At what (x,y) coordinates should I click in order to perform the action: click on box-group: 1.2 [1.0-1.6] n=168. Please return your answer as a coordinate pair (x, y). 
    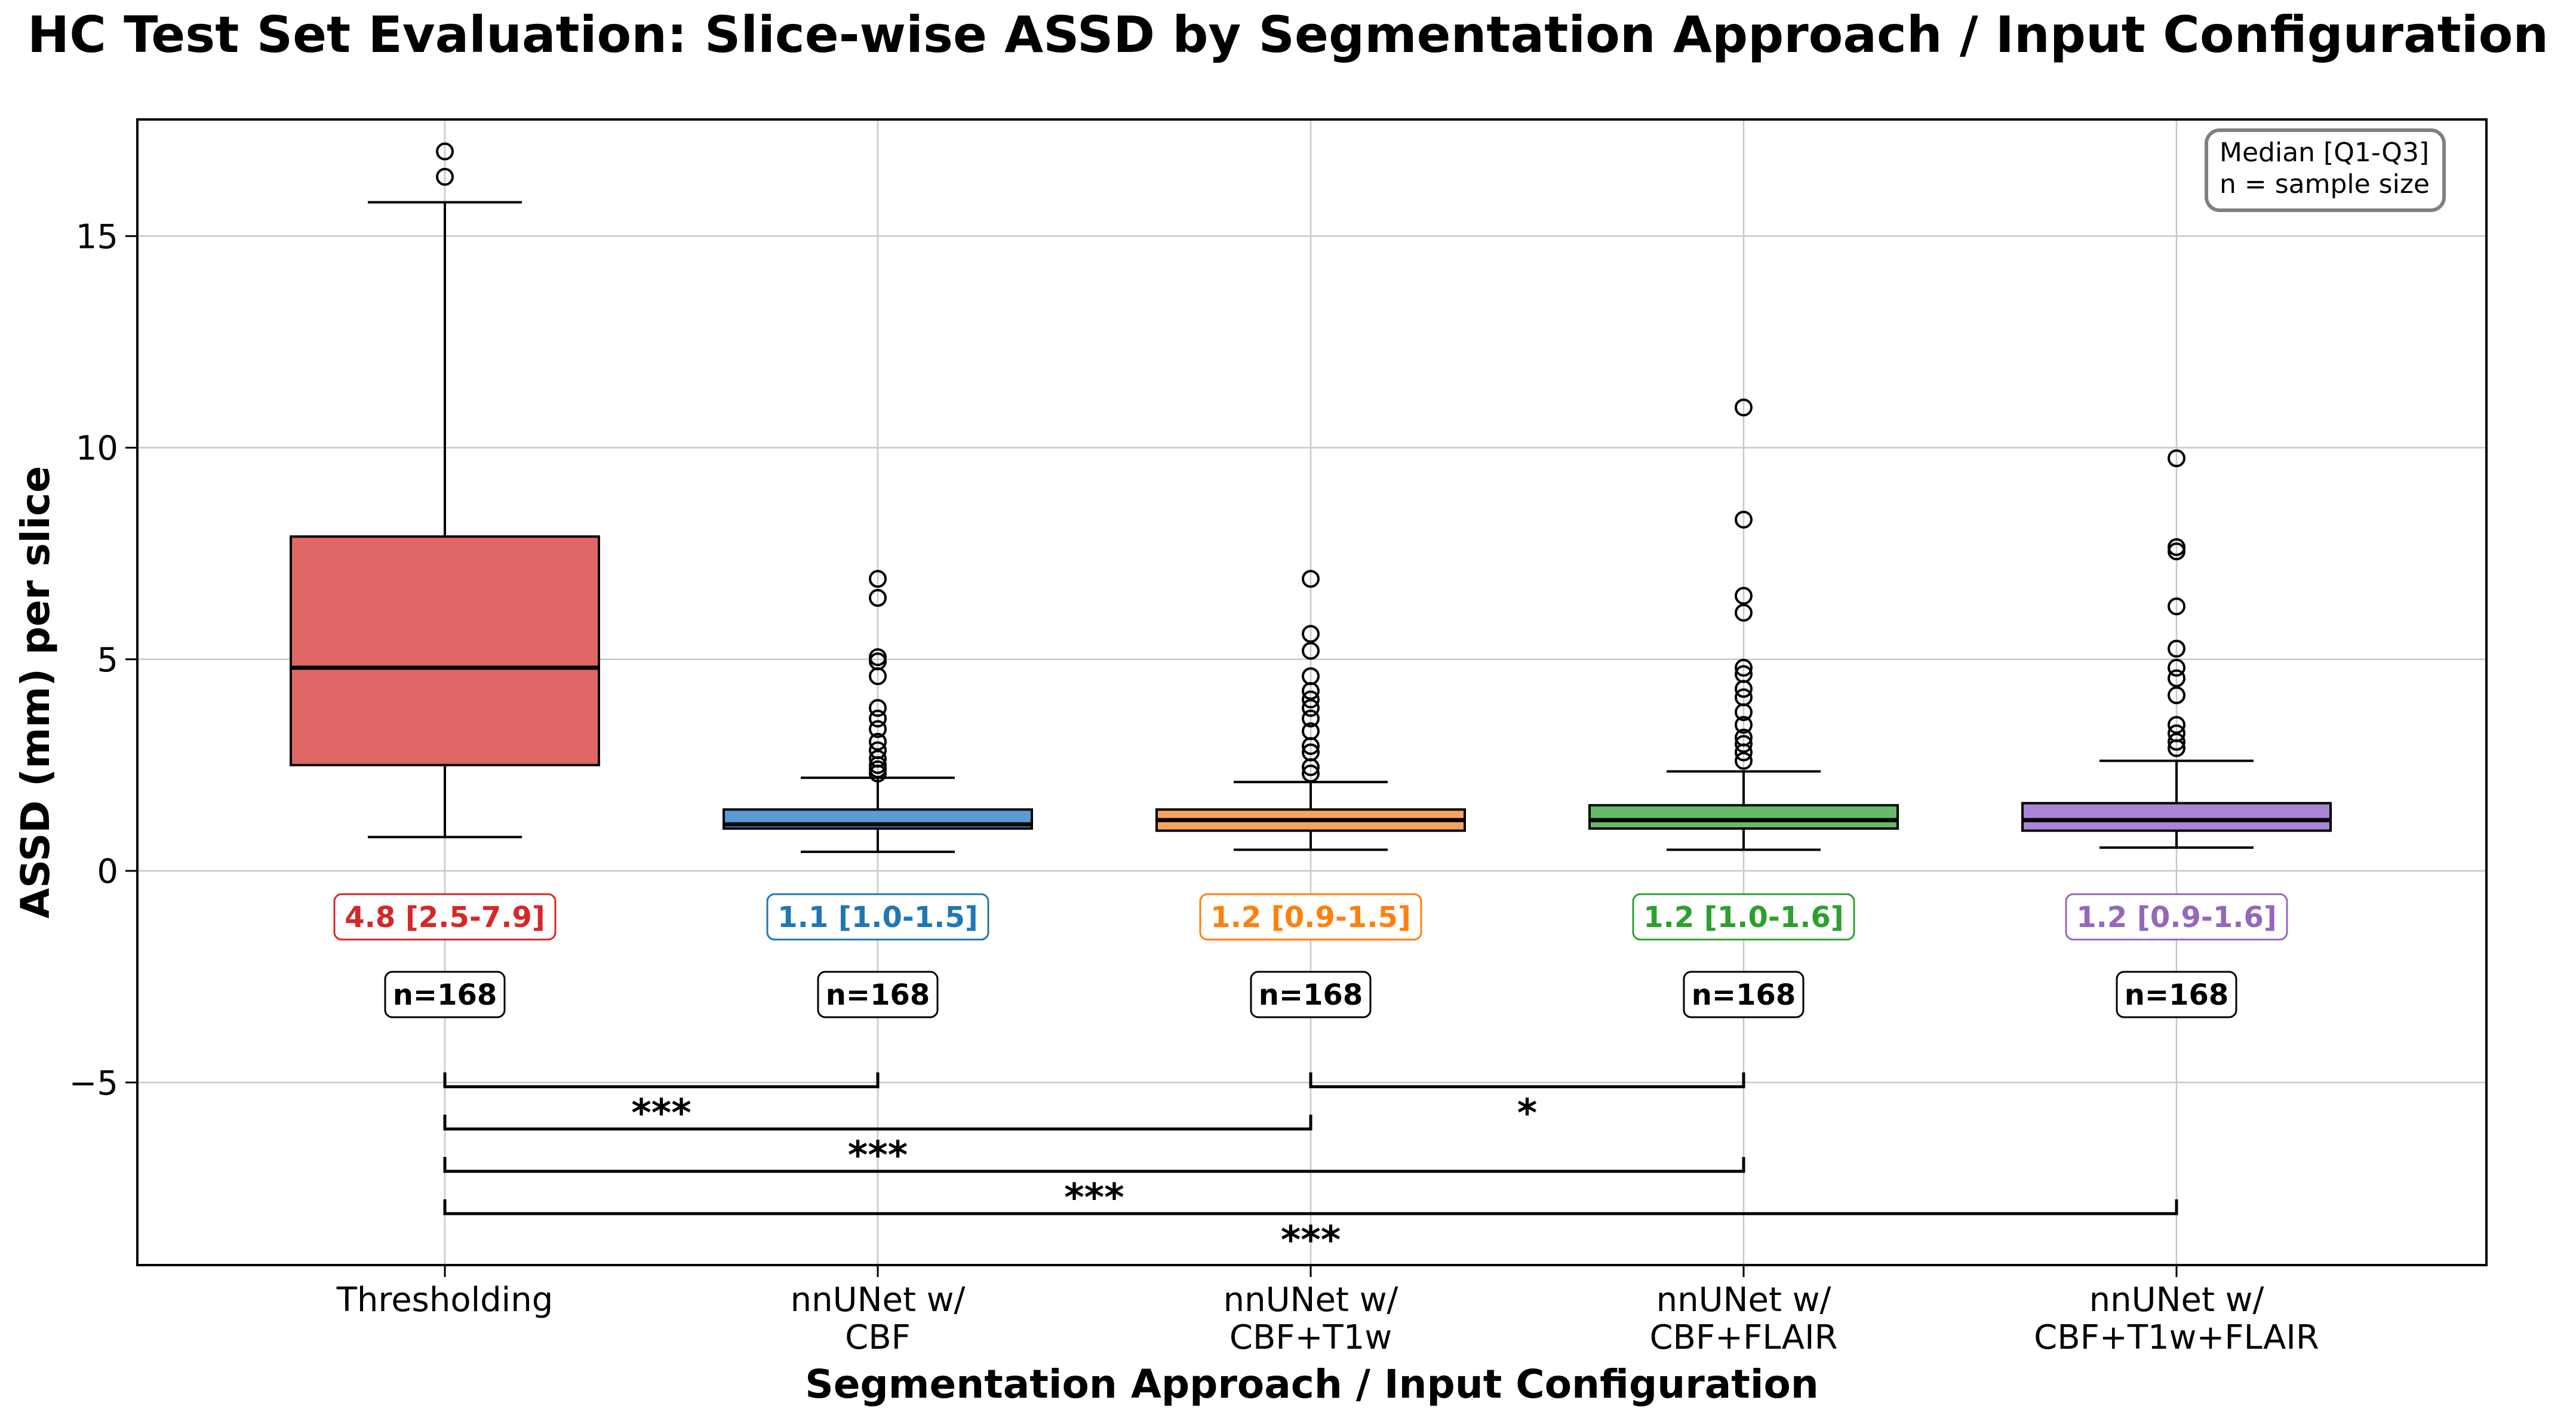
    Looking at the image, I should click on (1744, 708).